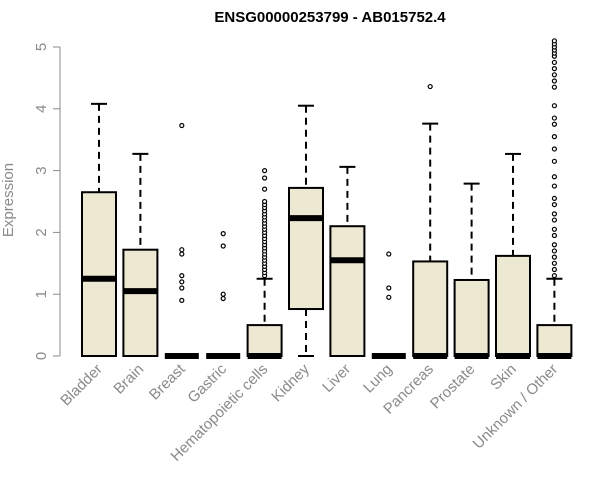  I want to click on box-unknown-other, so click(554, 198).